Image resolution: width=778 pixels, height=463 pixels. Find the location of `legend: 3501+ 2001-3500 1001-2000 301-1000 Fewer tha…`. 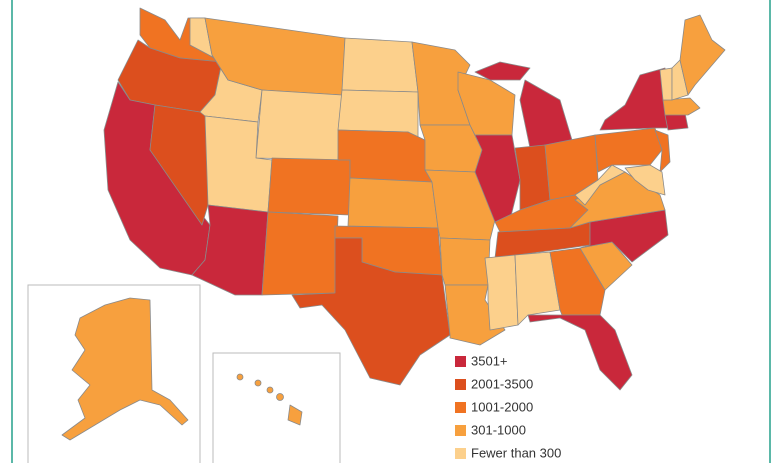

legend: 3501+ 2001-3500 1001-2000 301-1000 Fewer tha… is located at coordinates (508, 406).